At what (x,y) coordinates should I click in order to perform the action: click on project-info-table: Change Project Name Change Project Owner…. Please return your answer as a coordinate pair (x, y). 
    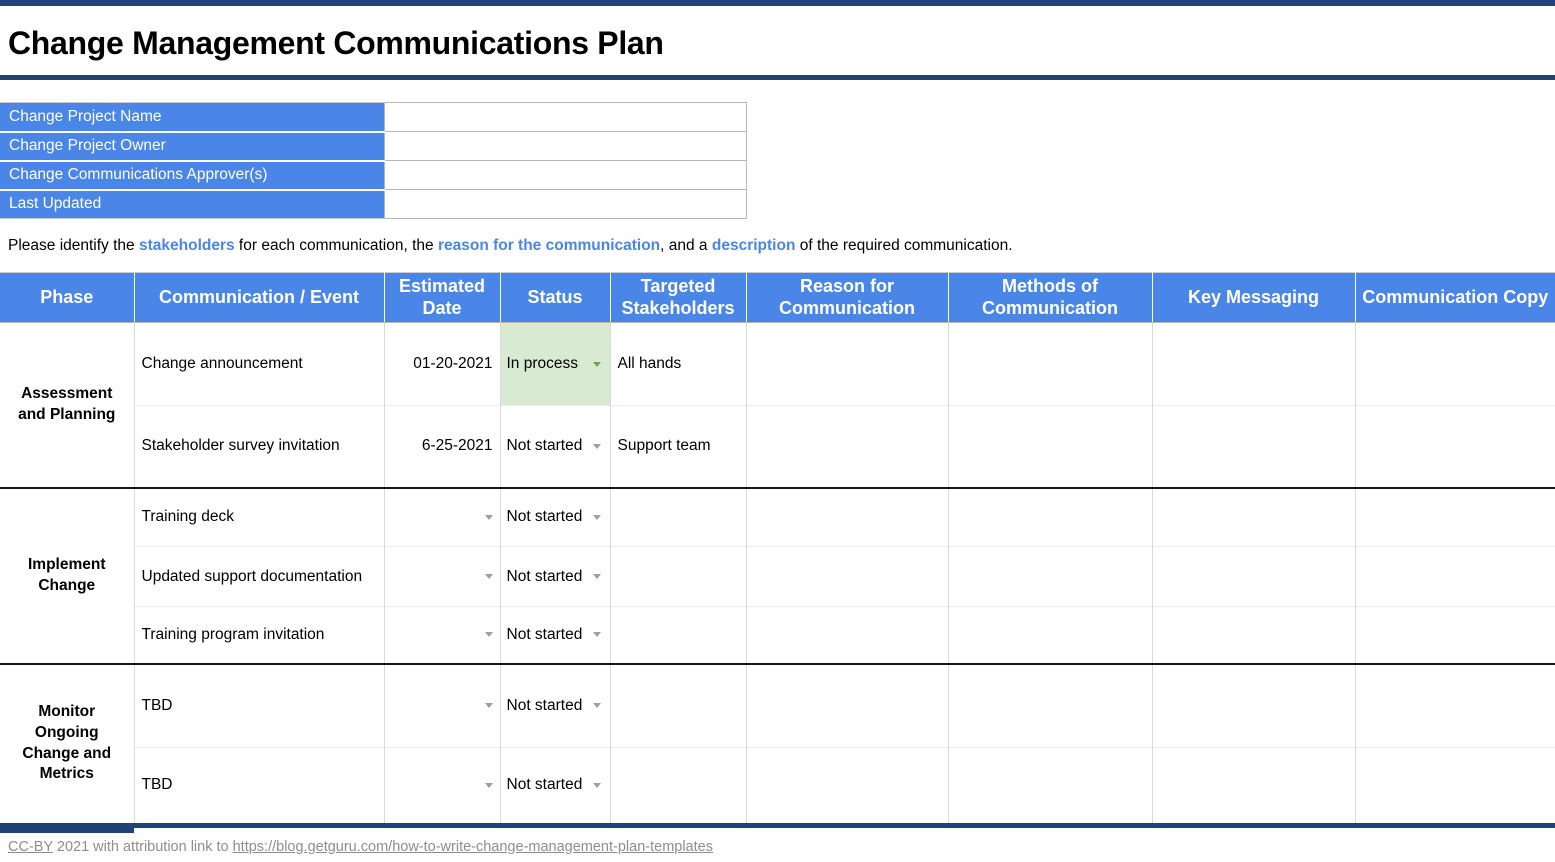
    Looking at the image, I should click on (373, 160).